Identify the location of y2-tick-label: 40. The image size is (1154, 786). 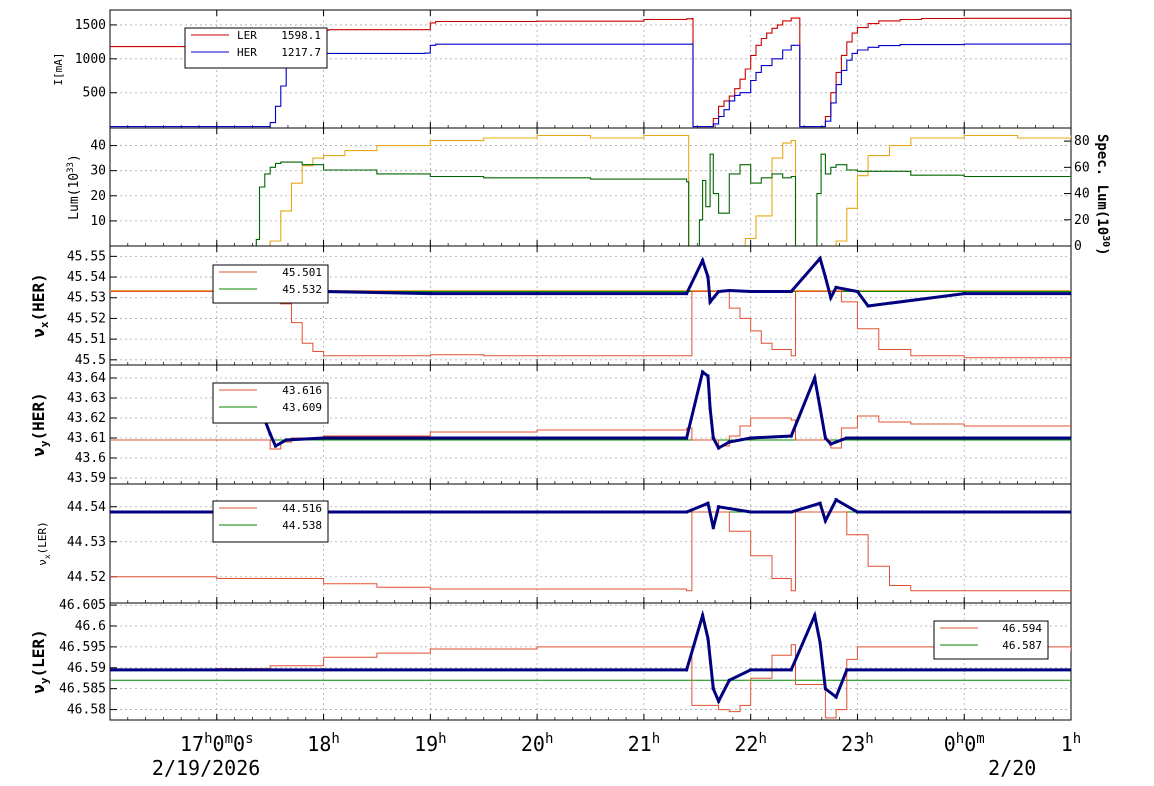
(1082, 194).